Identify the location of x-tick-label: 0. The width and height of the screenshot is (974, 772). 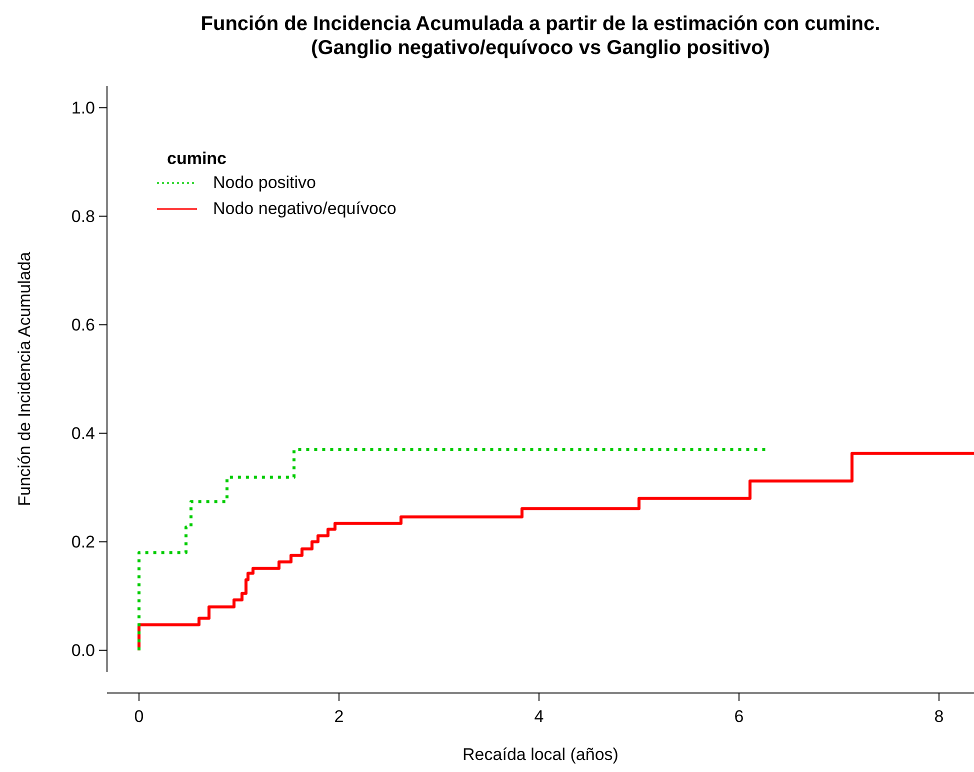
(139, 716).